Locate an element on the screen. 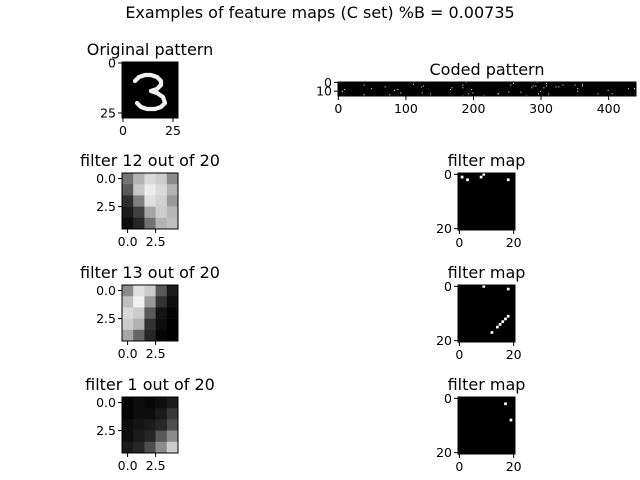  panel-1: Coded pattern 0 100 200 300 400 010 is located at coordinates (476, 88).